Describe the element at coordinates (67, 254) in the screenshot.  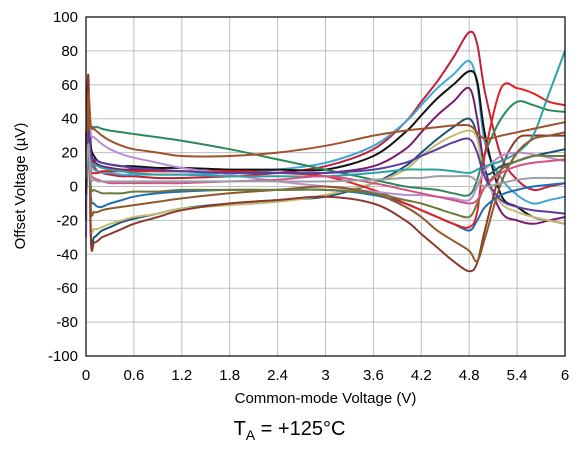
I see `y-tick-label: -40` at that location.